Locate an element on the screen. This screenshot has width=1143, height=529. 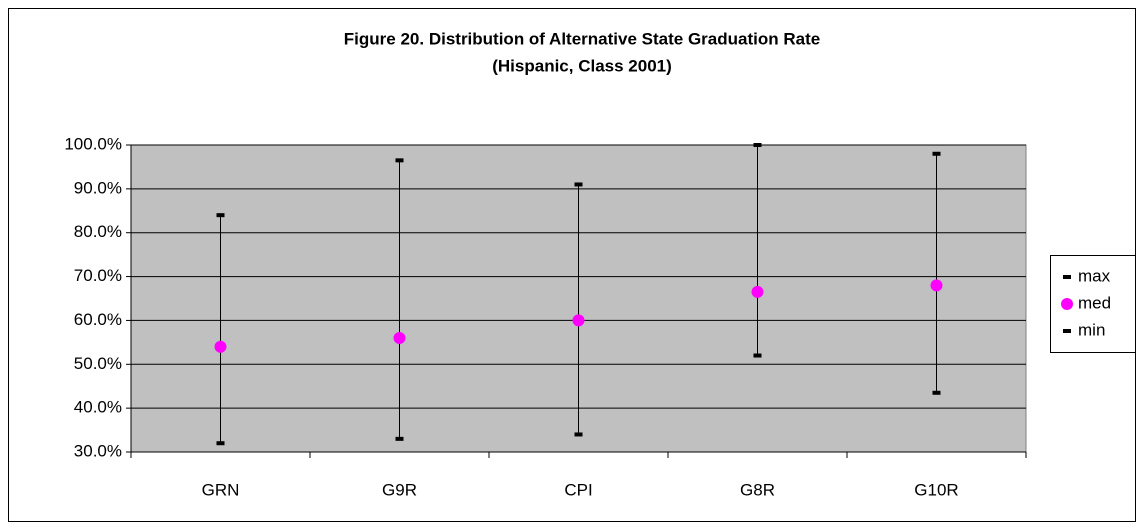
x-tick-label: G10R is located at coordinates (936, 489).